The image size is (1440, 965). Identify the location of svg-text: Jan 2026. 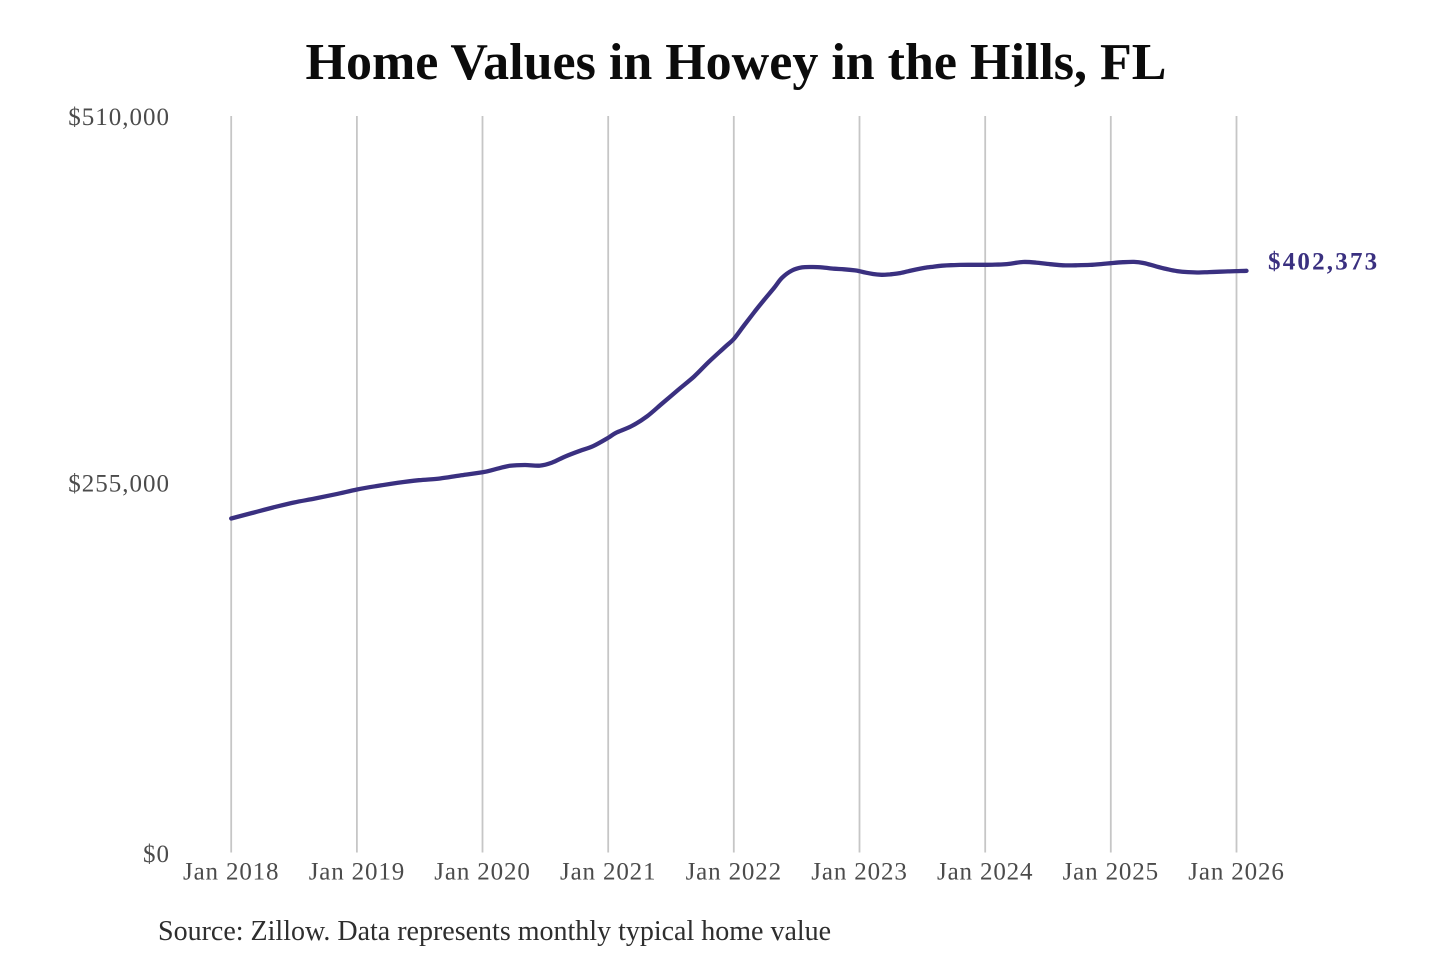
(1236, 872).